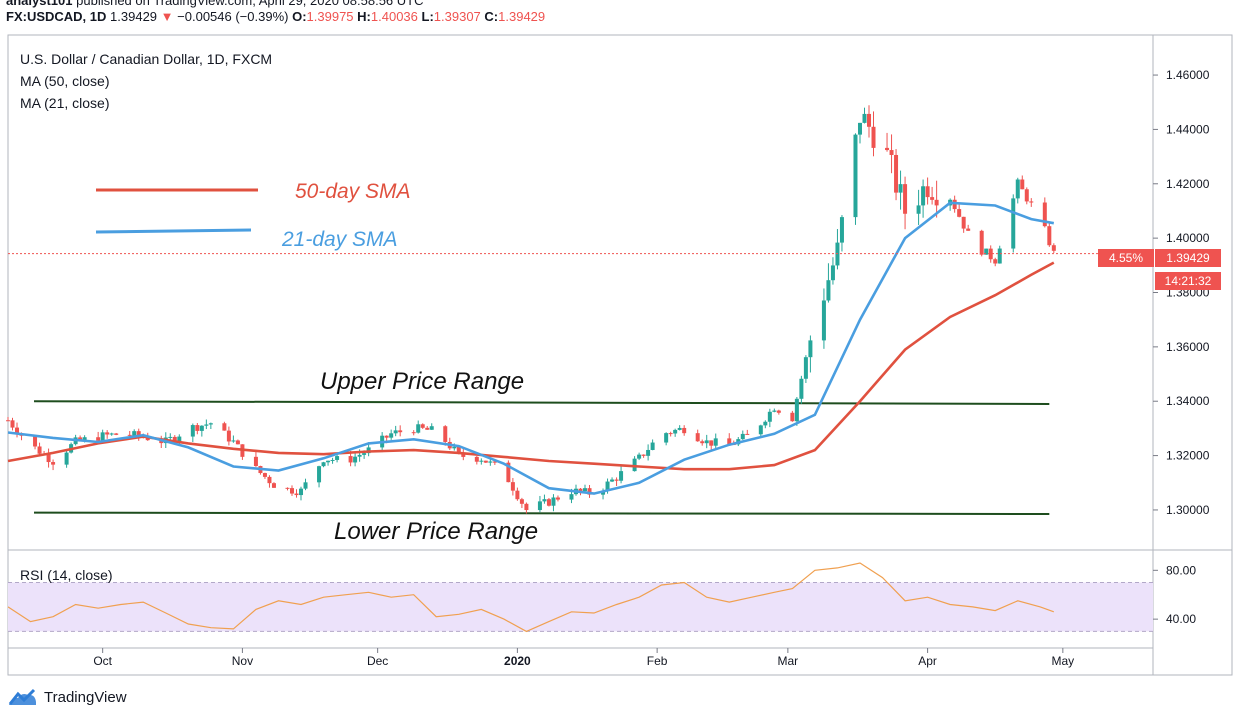  I want to click on published-author: analyst101, so click(39, 4).